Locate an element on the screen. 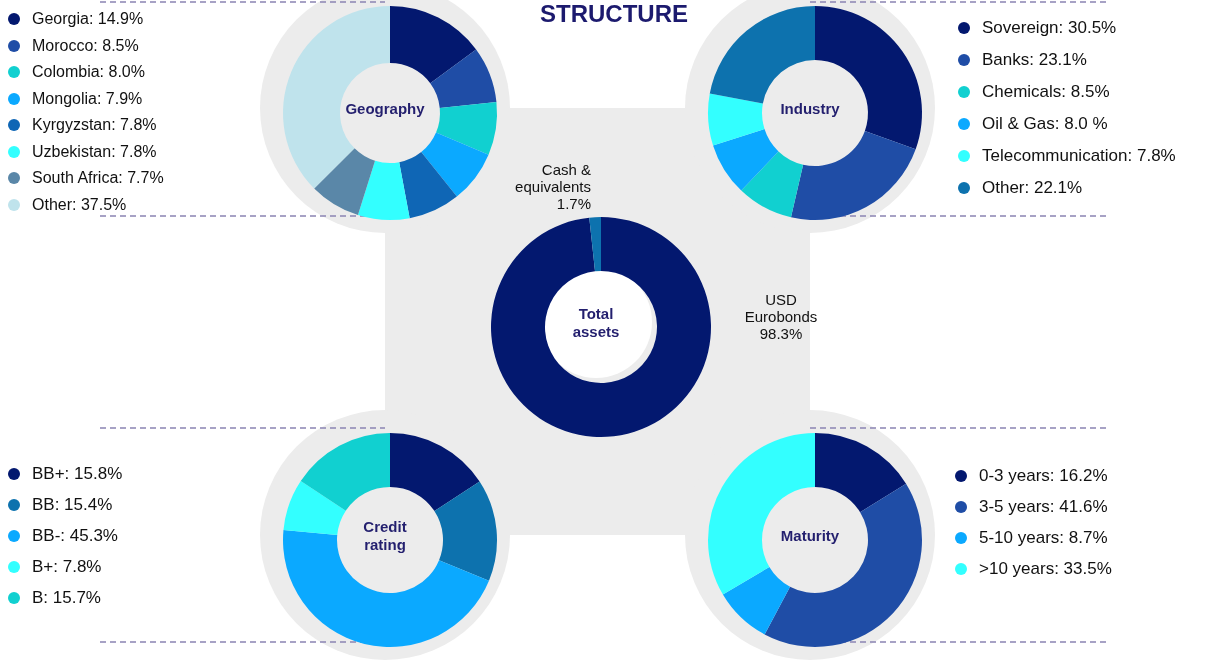 This screenshot has height=661, width=1228. legend-label: Colombia: 8.0% is located at coordinates (88, 72).